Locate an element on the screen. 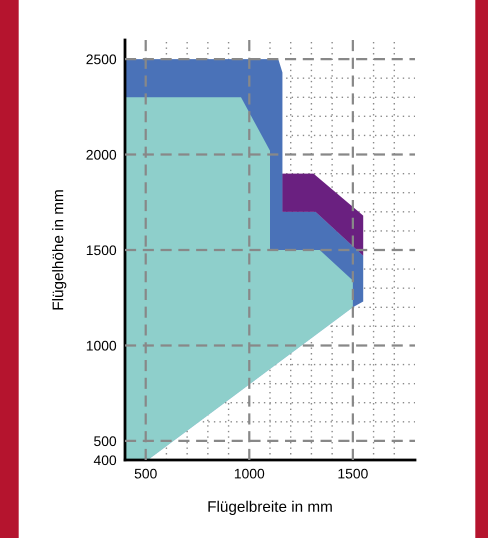 This screenshot has width=488, height=538. y-tick-label: 1500 is located at coordinates (101, 250).